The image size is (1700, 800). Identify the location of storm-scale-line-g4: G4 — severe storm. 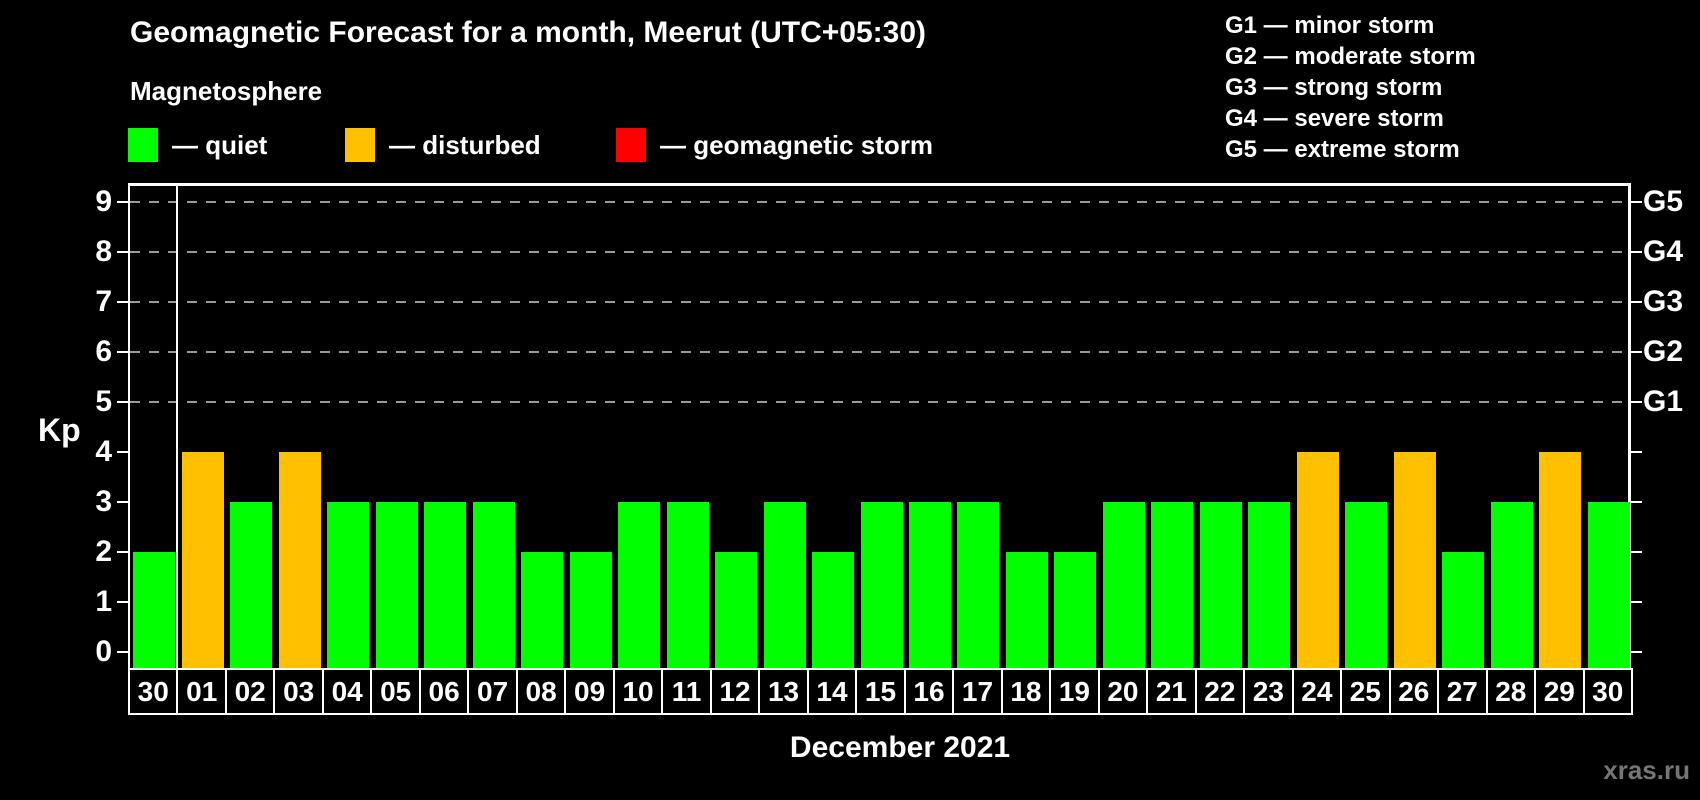
(1334, 118).